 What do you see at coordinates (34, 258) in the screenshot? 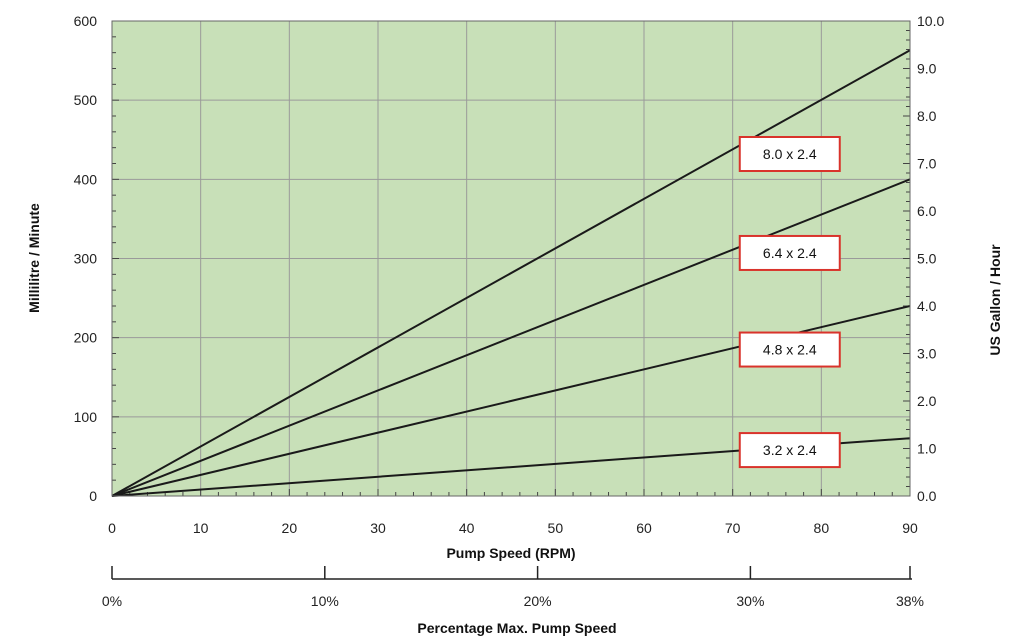
I see `y-axis-title: Millilitre / Minute` at bounding box center [34, 258].